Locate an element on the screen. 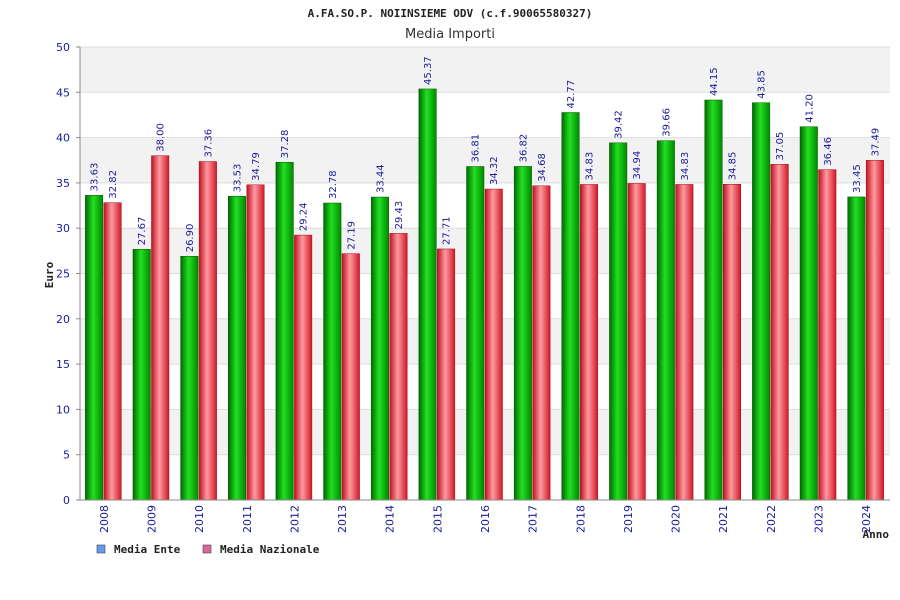 This screenshot has height=600, width=900. bar-media-ente-2012 is located at coordinates (284, 331).